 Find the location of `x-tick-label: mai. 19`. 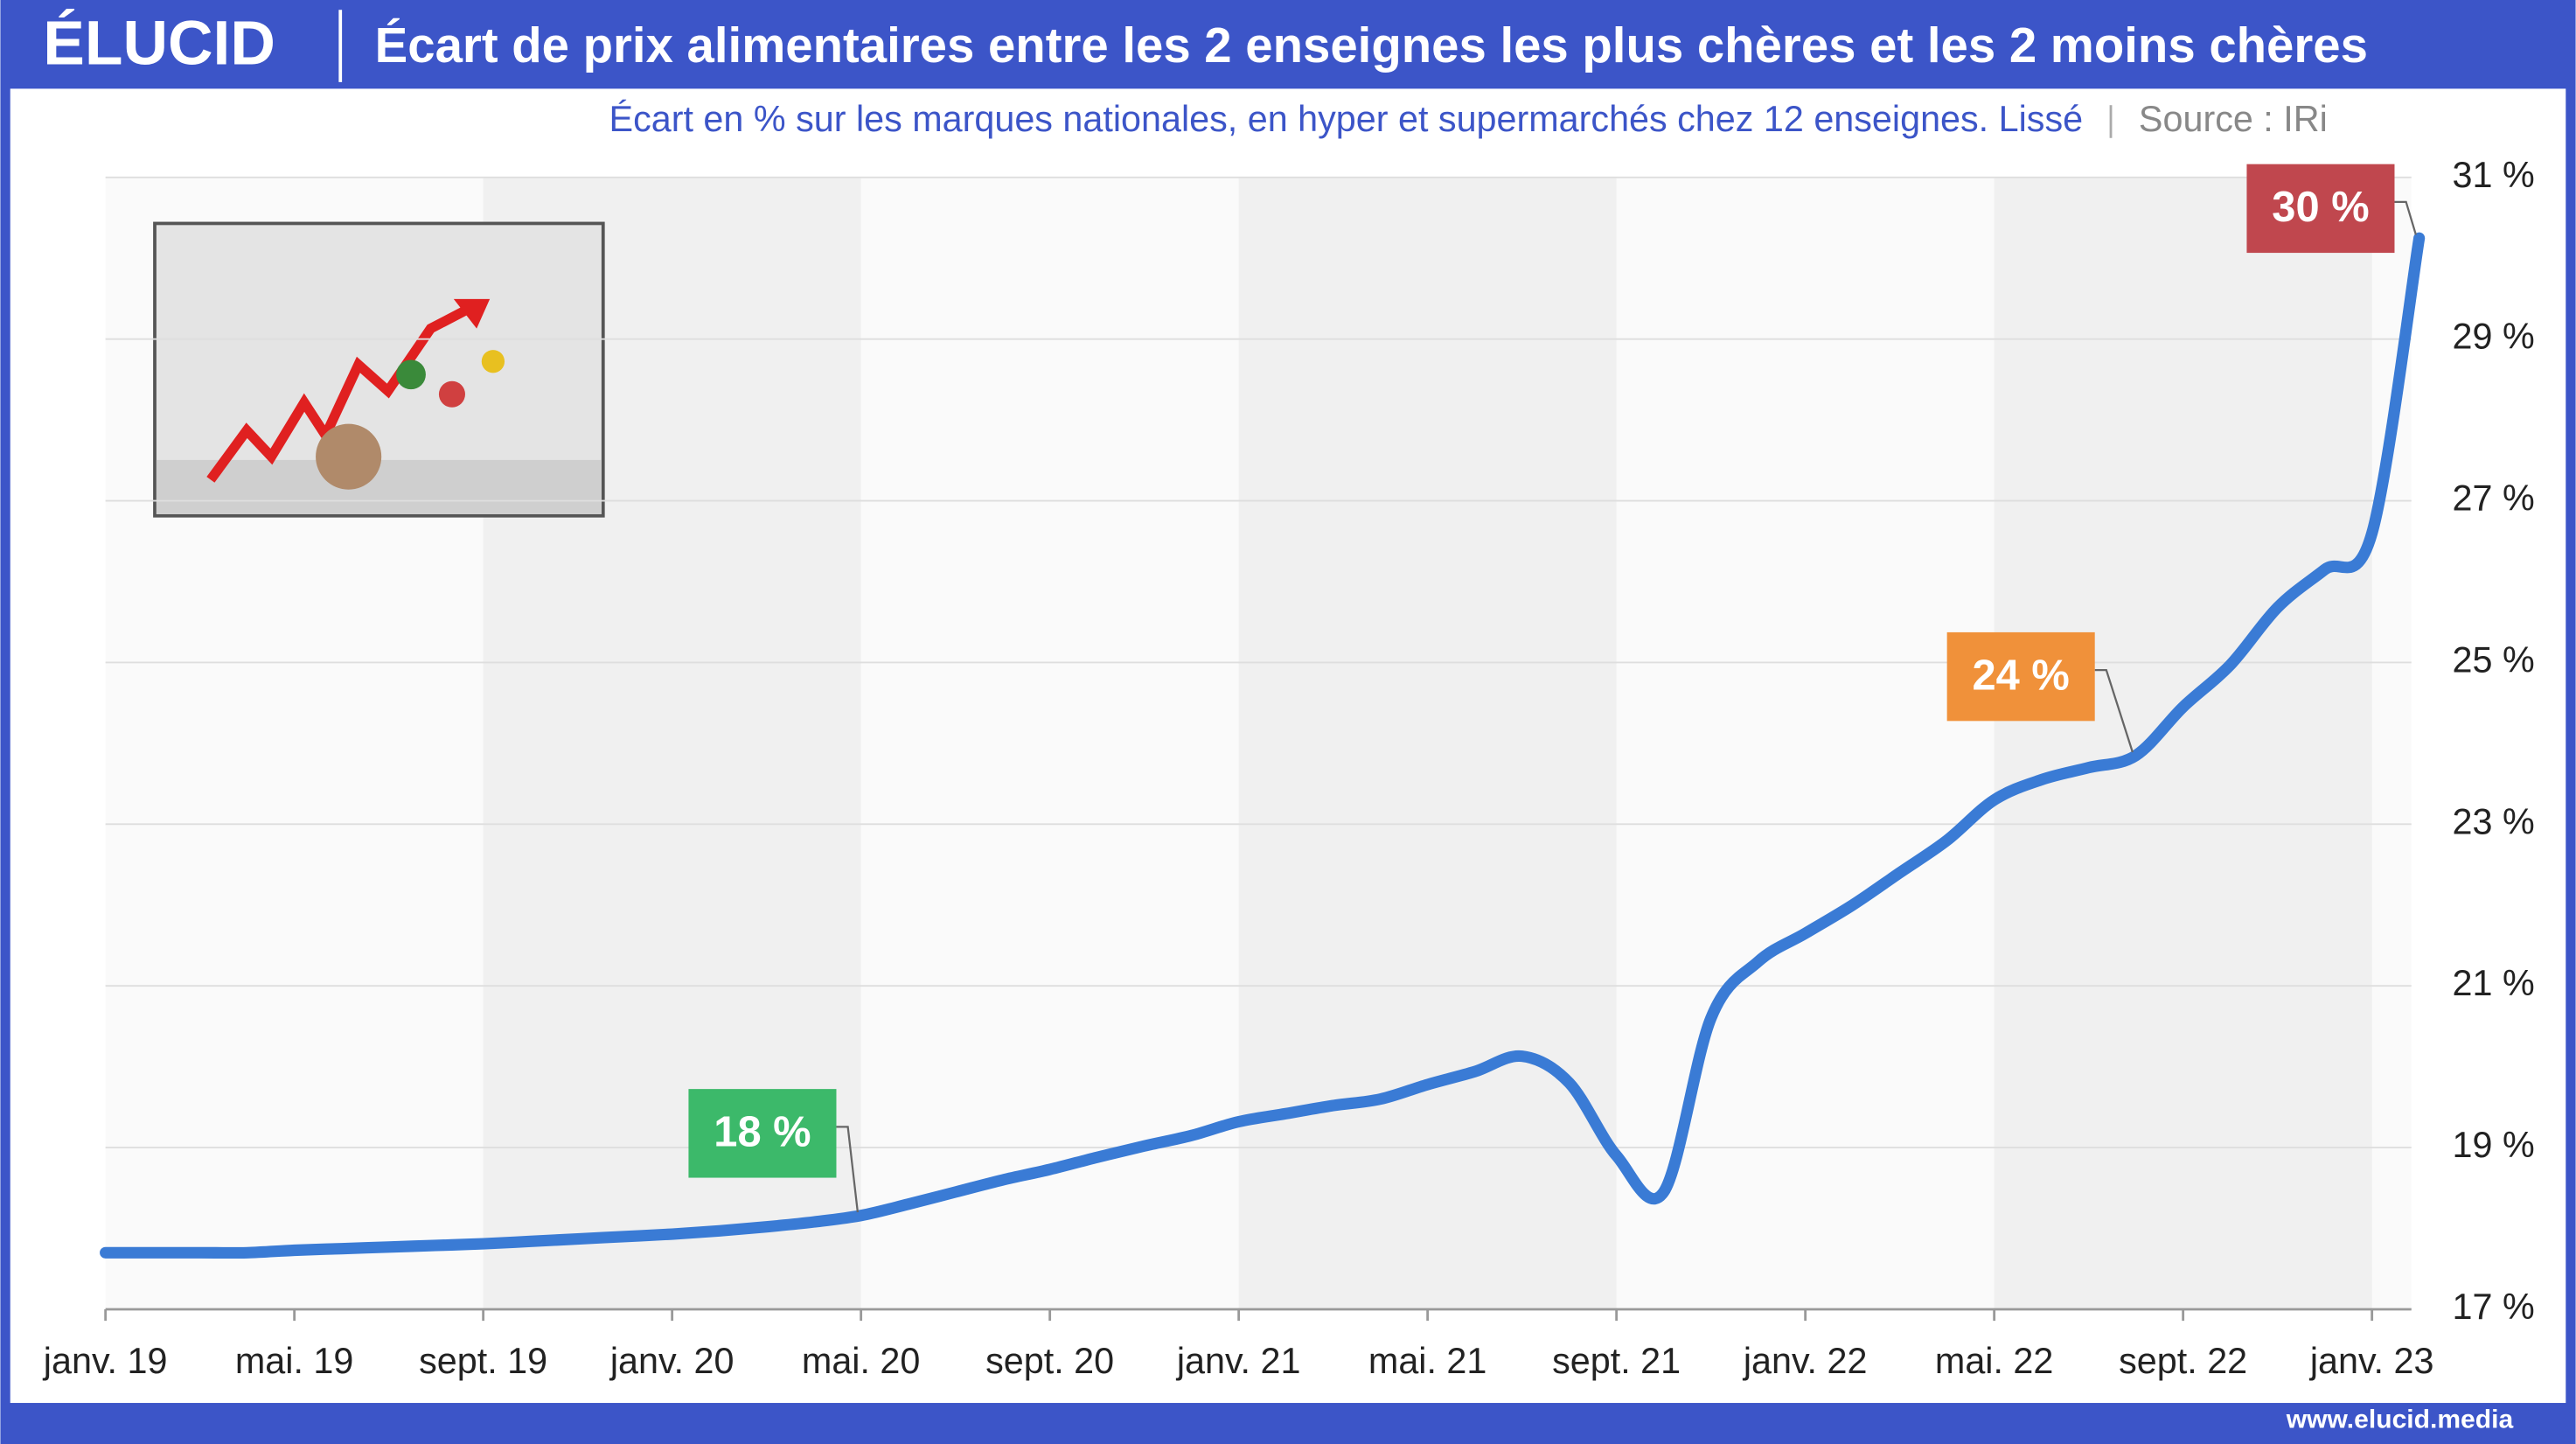

x-tick-label: mai. 19 is located at coordinates (294, 1361).